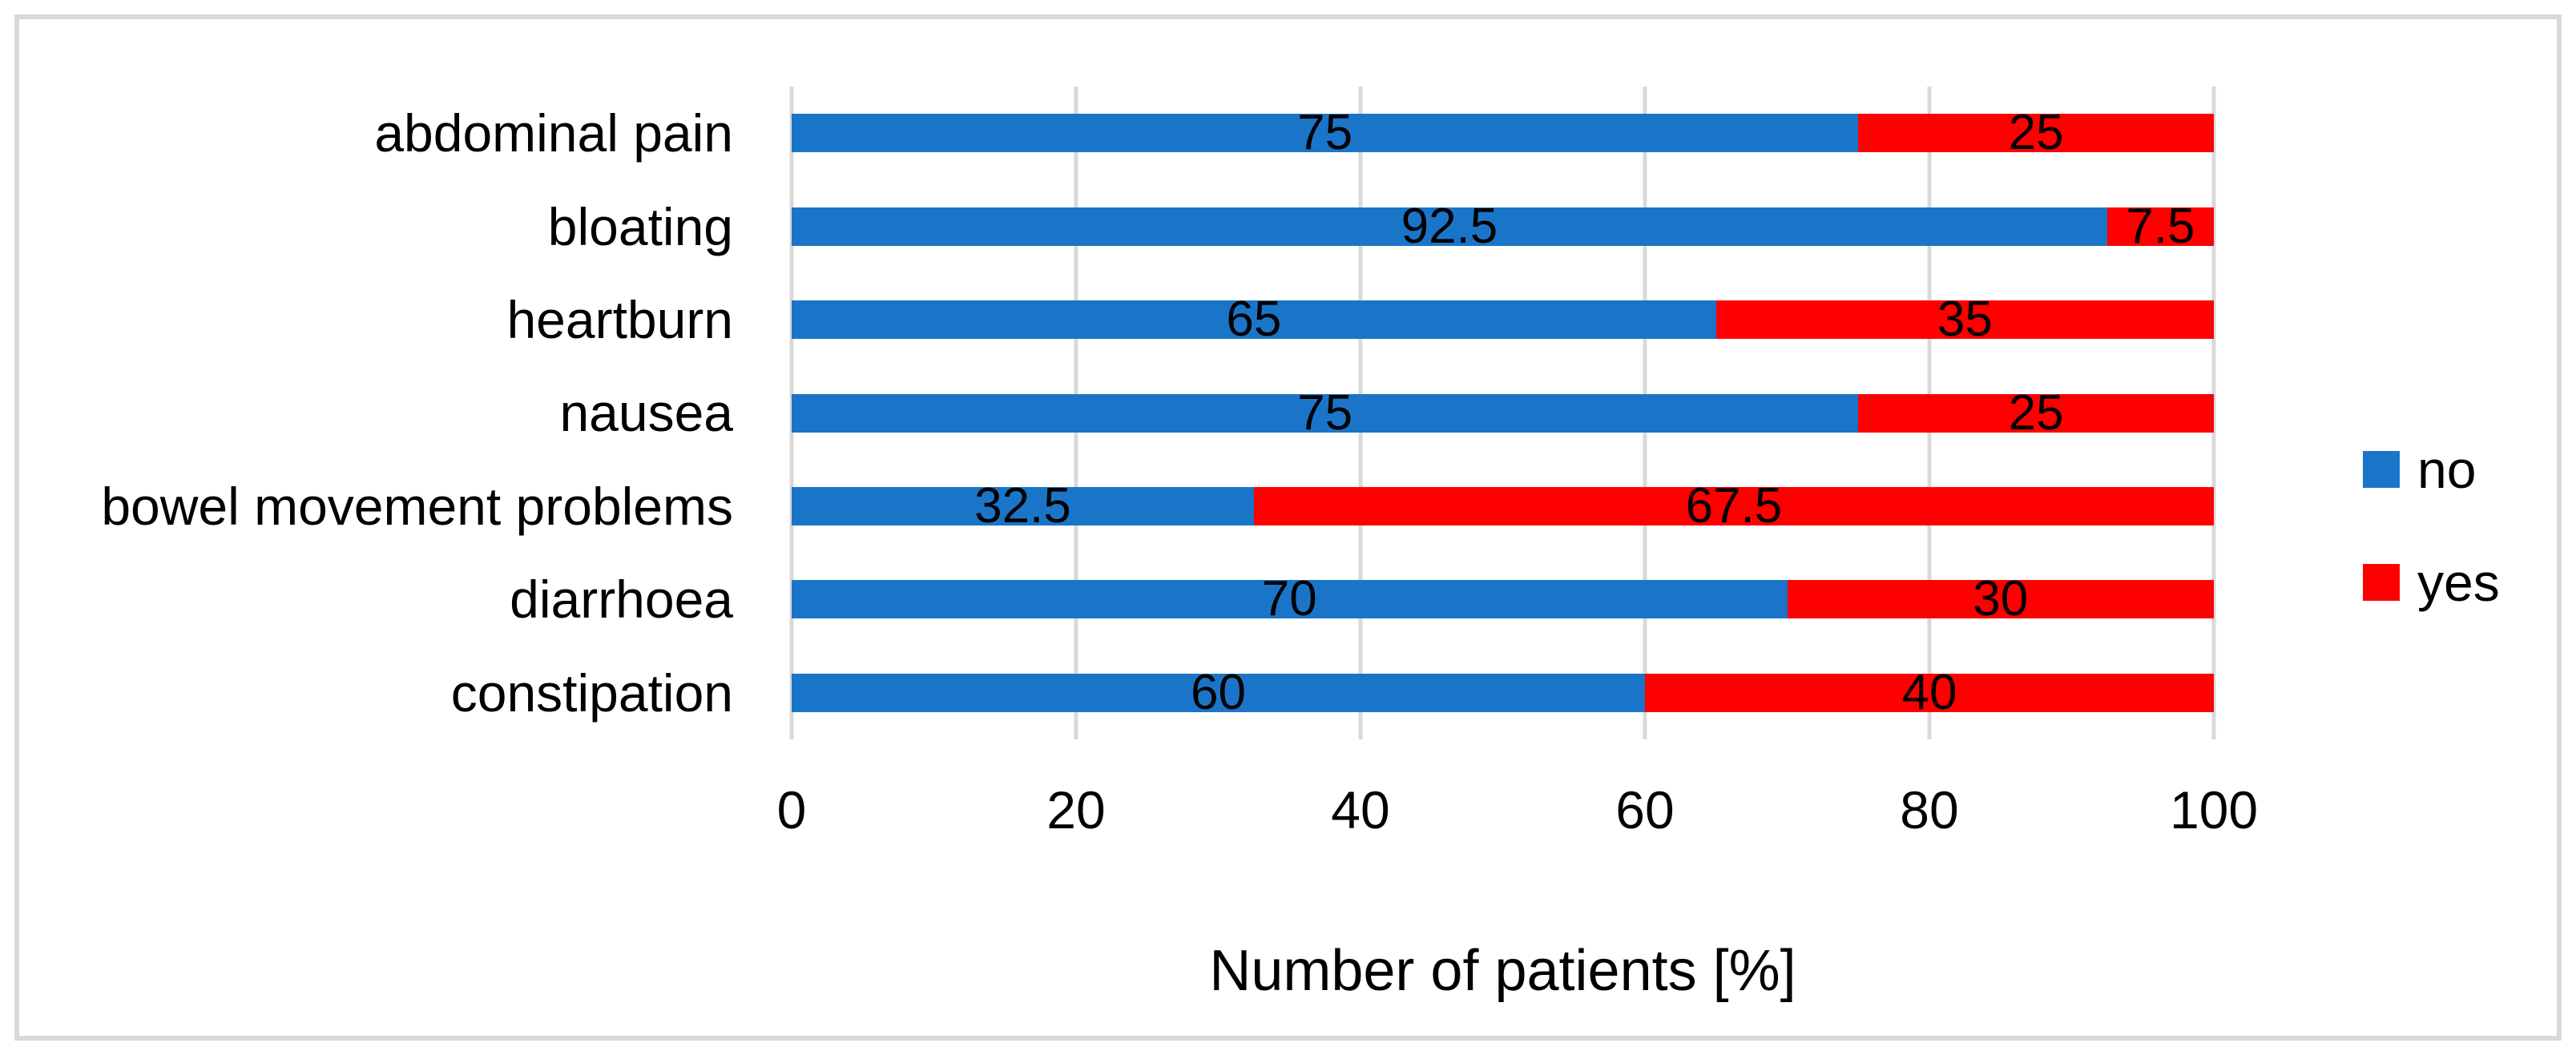 This screenshot has width=2576, height=1055. What do you see at coordinates (2458, 582) in the screenshot?
I see `legend-label-yes: yes` at bounding box center [2458, 582].